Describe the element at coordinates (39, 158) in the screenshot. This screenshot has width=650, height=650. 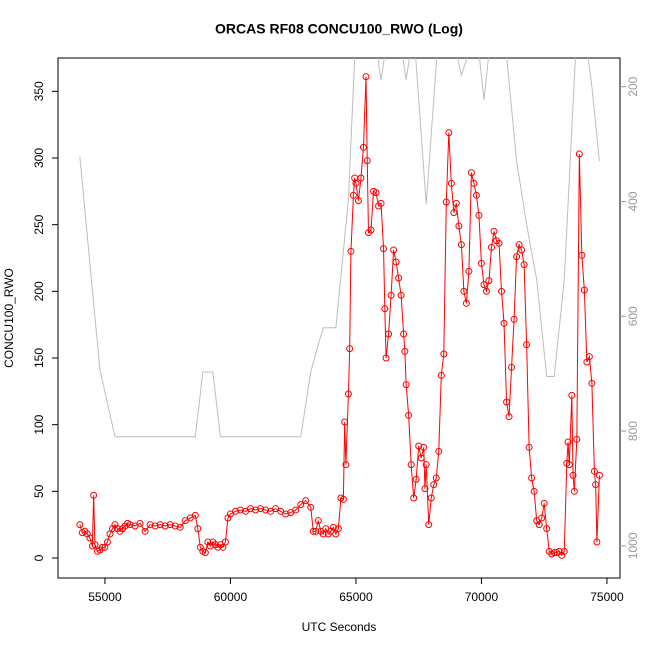
I see `y-tick-label: 300` at that location.